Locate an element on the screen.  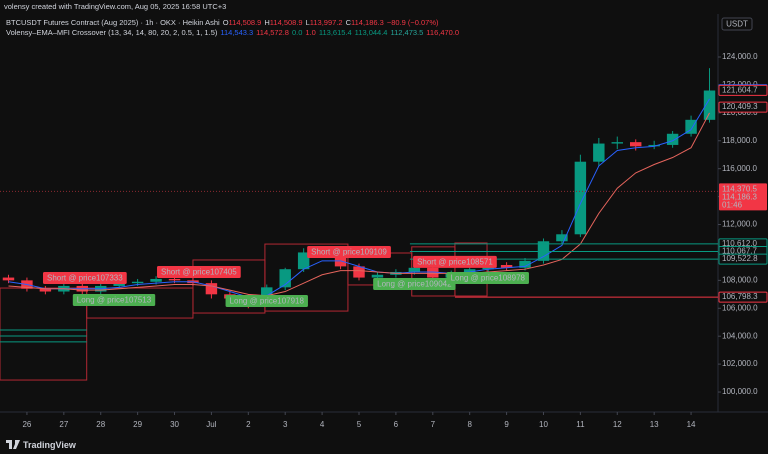
x-tick-label: Jul is located at coordinates (211, 424).